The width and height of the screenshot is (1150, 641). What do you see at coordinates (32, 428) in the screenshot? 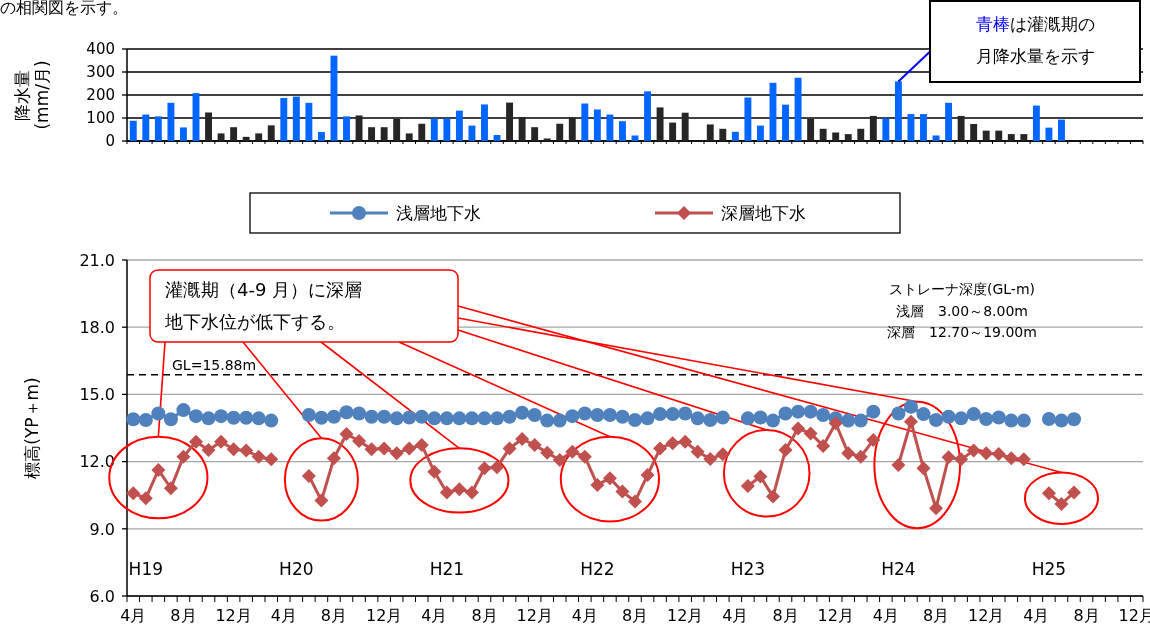
I see `y-axis-title: 標高(YP＋m)` at bounding box center [32, 428].